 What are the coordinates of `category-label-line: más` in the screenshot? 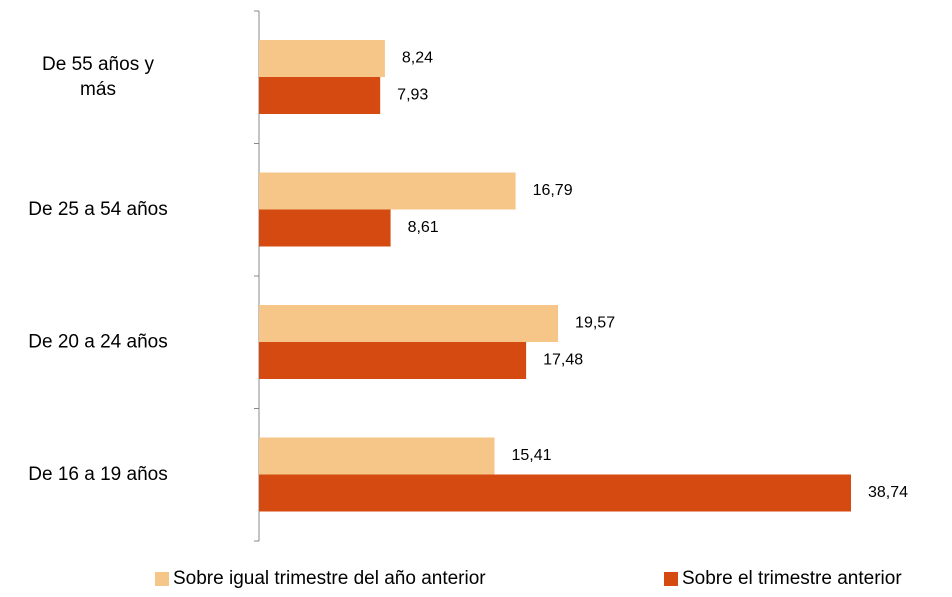 It's located at (98, 89).